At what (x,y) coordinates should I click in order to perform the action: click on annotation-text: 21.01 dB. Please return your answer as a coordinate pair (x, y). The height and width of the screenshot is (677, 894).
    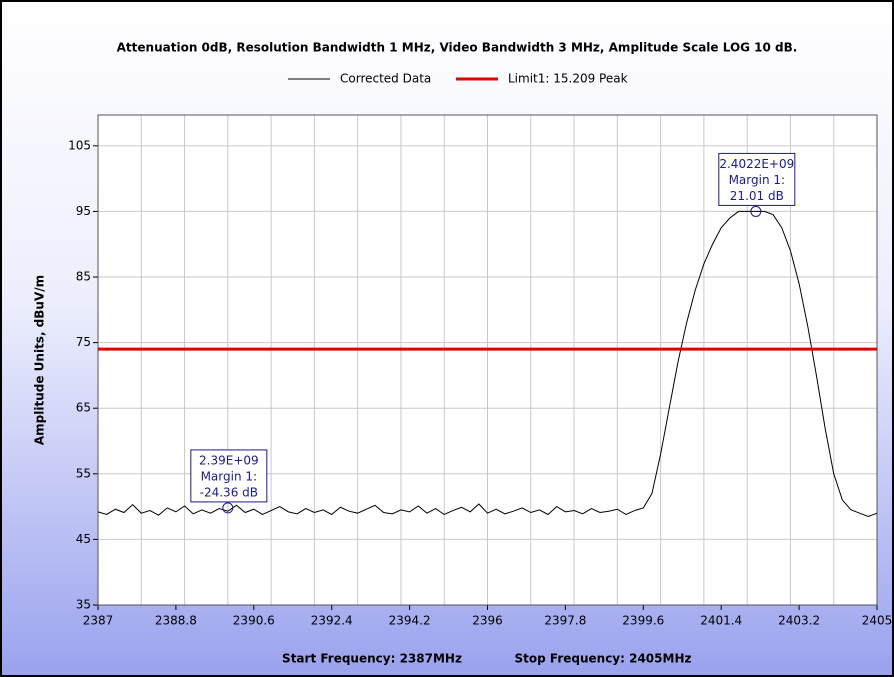
    Looking at the image, I should click on (757, 196).